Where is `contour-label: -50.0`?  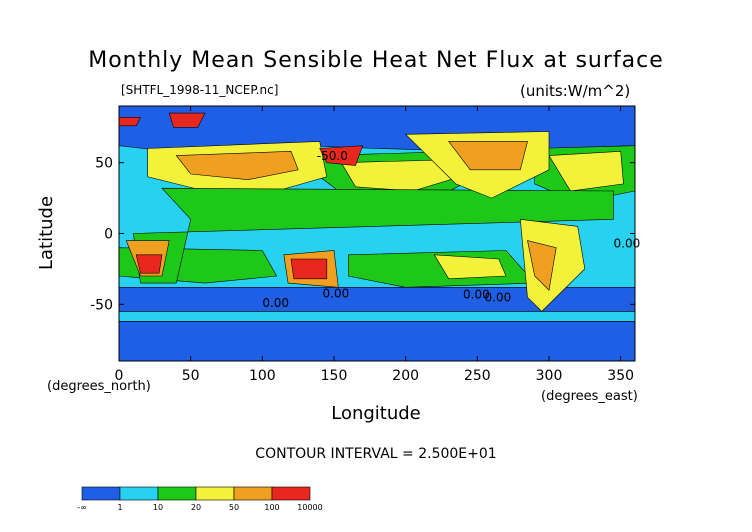 contour-label: -50.0 is located at coordinates (332, 156).